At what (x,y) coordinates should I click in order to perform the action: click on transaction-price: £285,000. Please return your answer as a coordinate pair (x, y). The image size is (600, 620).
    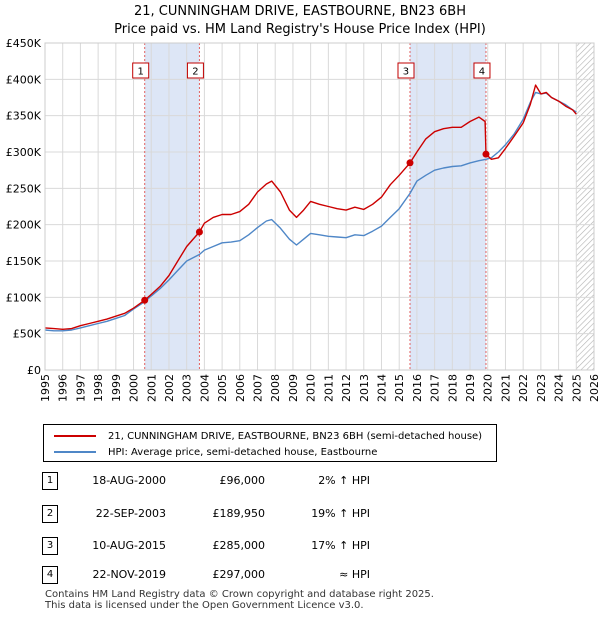
    Looking at the image, I should click on (239, 545).